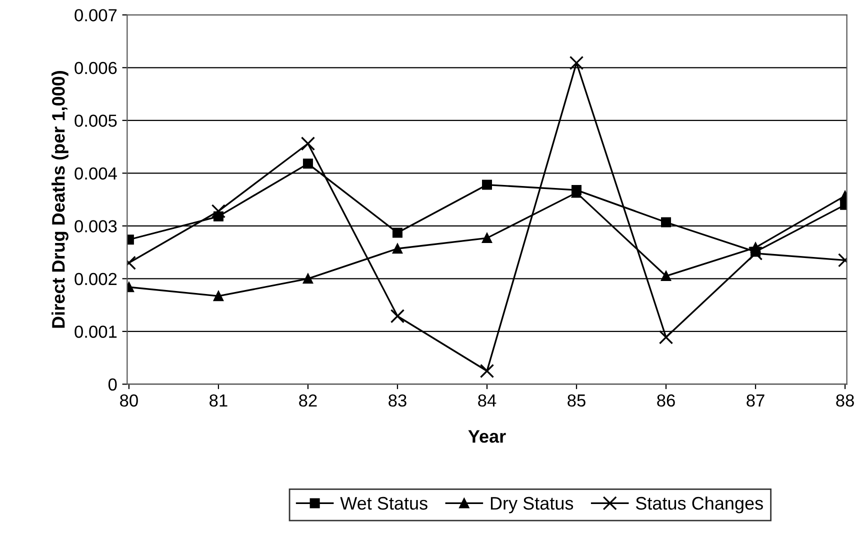 This screenshot has height=552, width=865. I want to click on y-axis-title: Direct Drug Deaths (per 1,000), so click(60, 199).